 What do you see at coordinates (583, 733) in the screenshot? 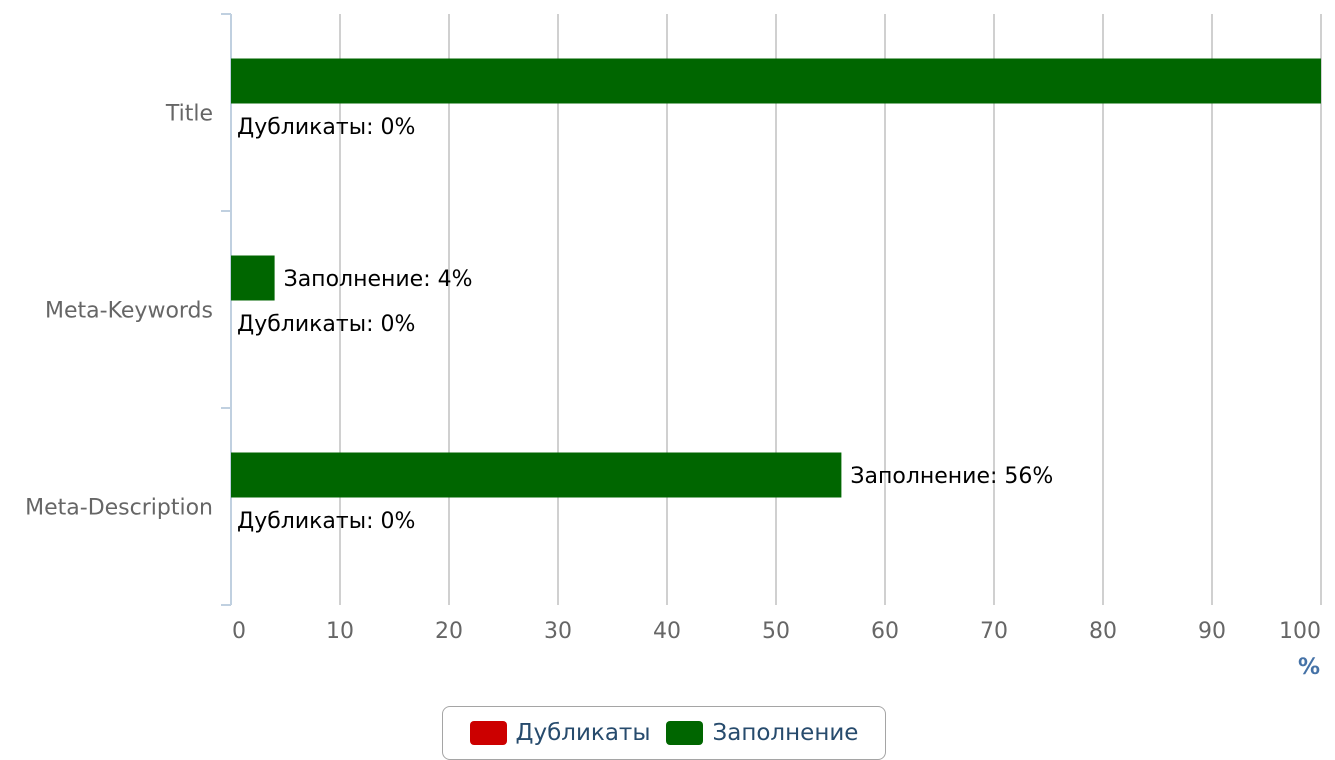
I see `legend-label-duplicates: Дубликаты` at bounding box center [583, 733].